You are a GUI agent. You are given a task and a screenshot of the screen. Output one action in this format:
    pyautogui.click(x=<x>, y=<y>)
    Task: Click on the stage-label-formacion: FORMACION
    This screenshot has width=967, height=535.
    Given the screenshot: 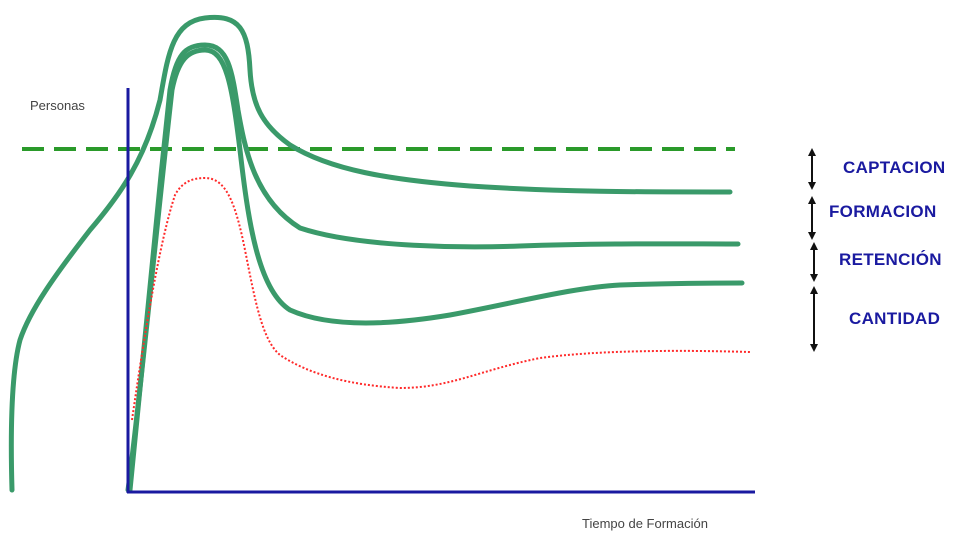 What is the action you would take?
    pyautogui.click(x=883, y=211)
    